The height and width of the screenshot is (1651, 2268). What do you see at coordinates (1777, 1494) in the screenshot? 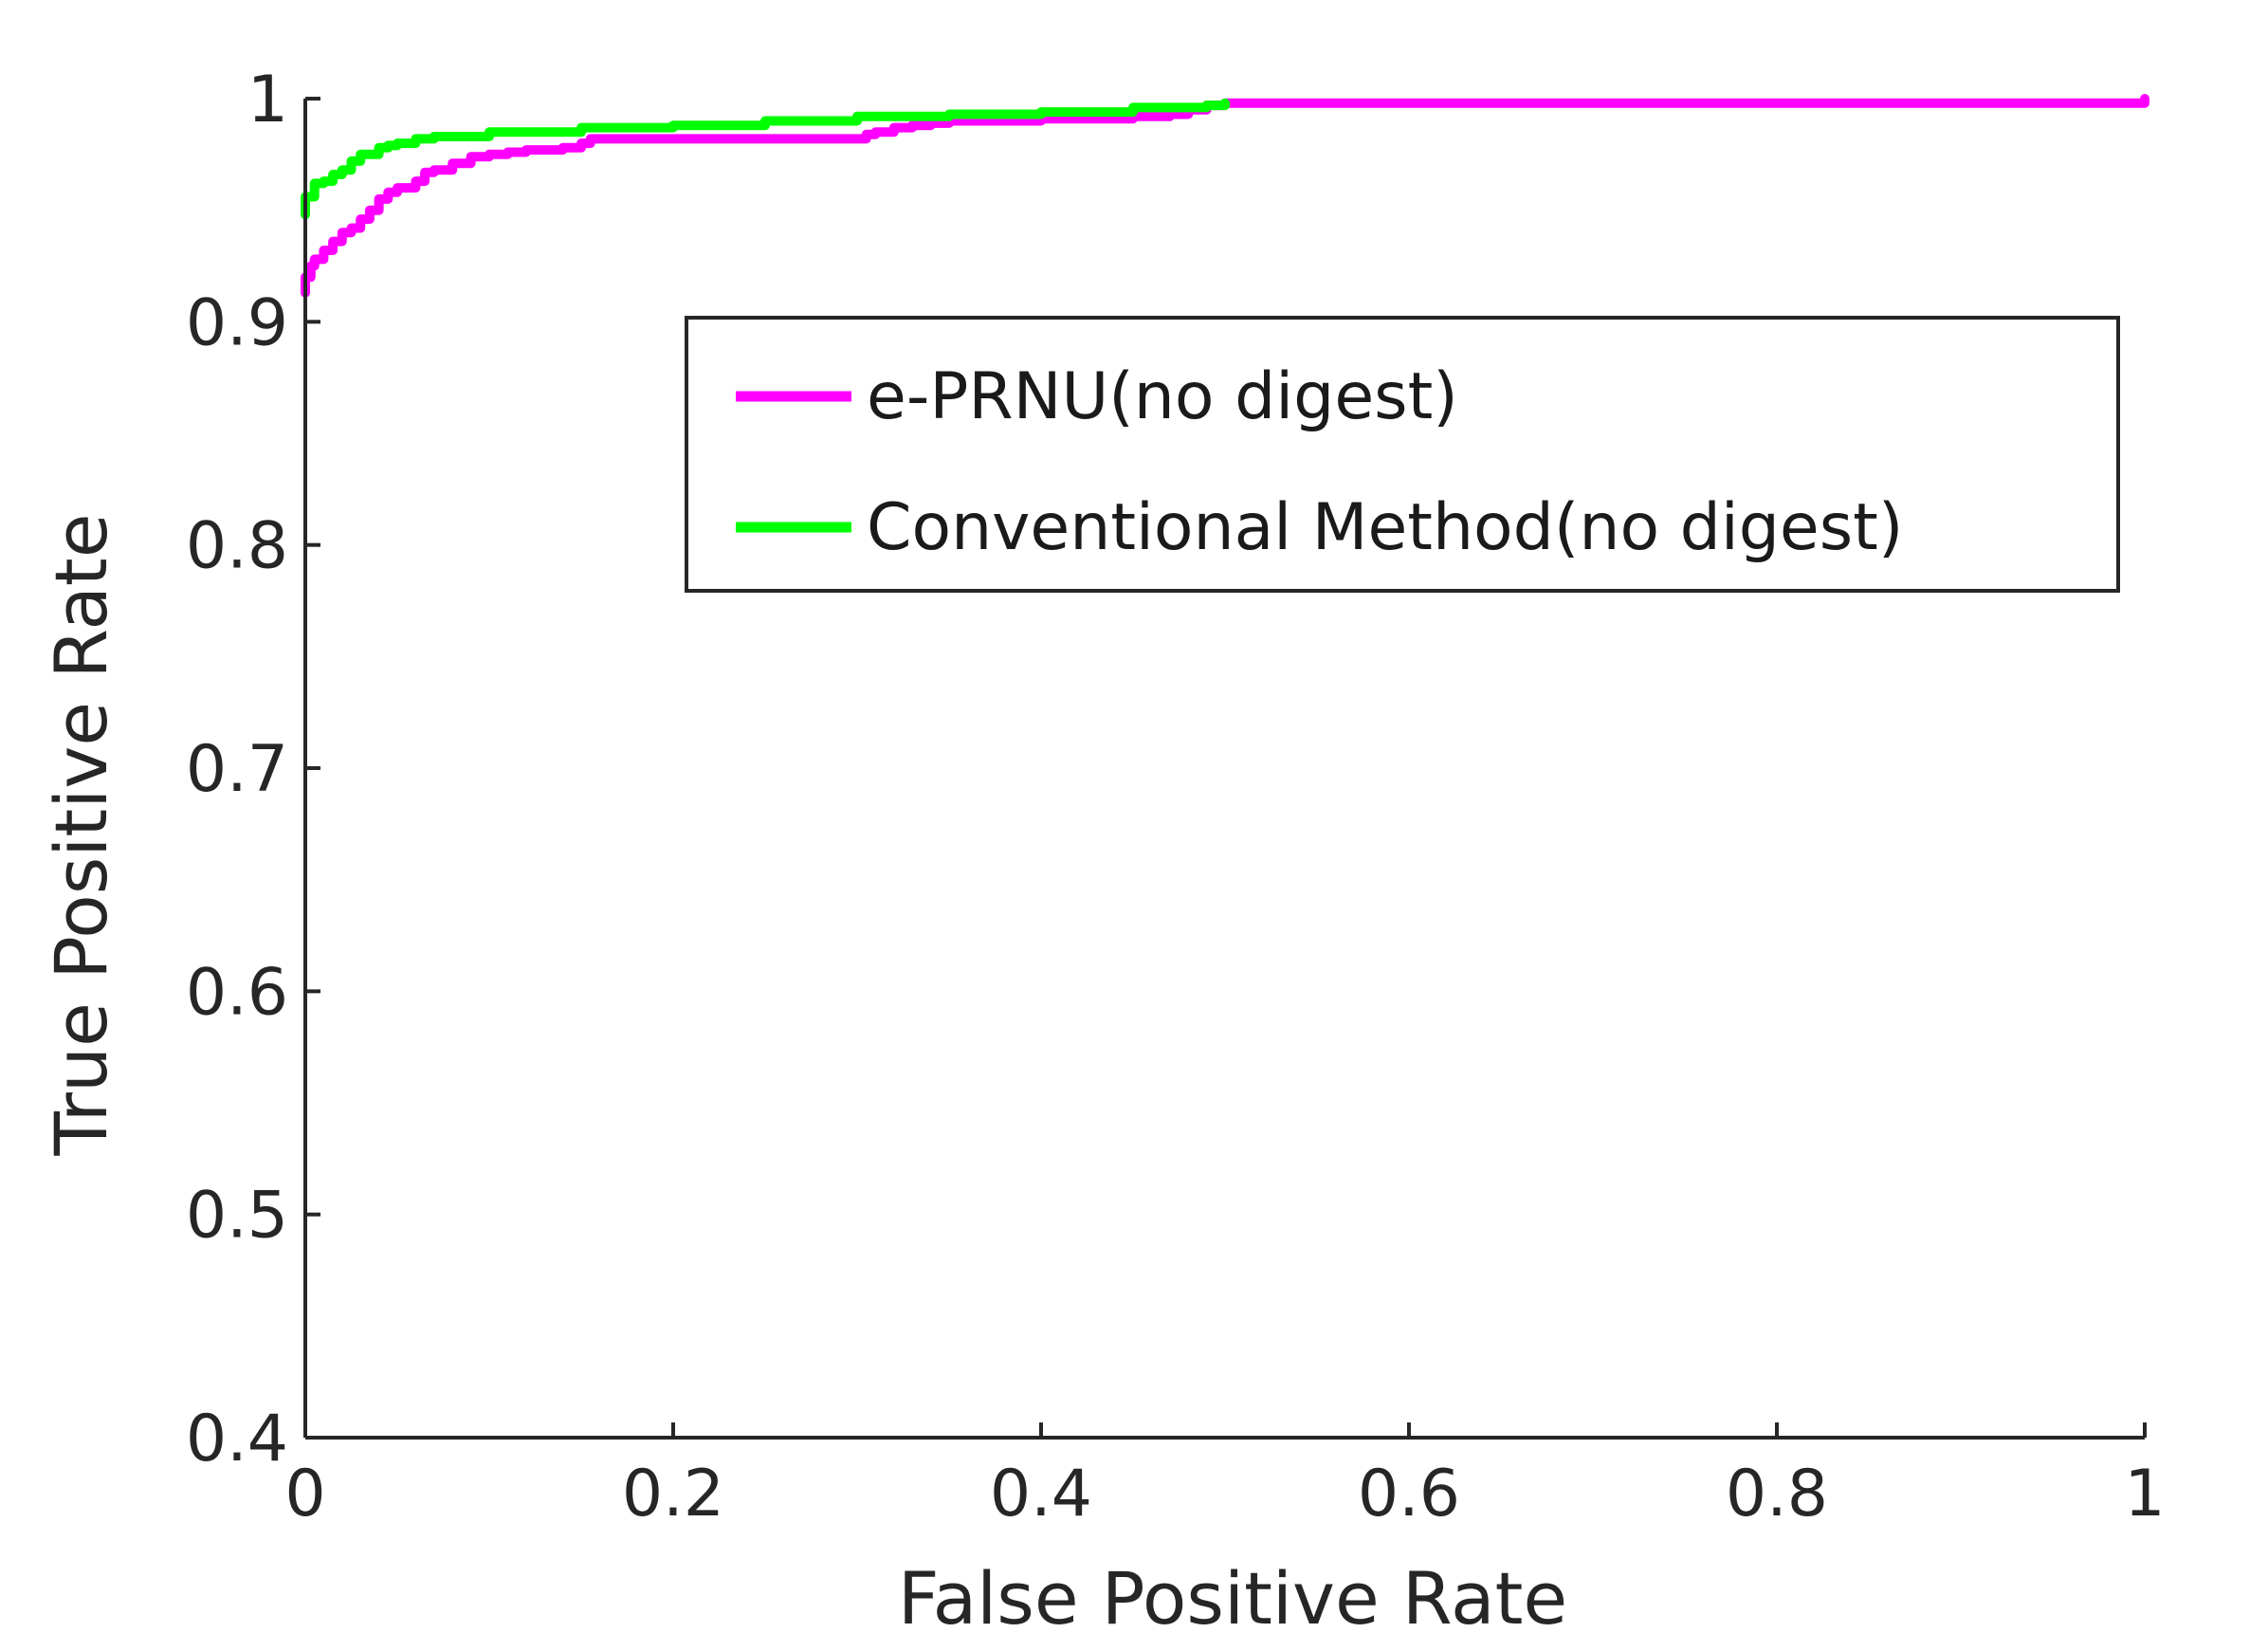
I see `x-tick-label: 0.8` at bounding box center [1777, 1494].